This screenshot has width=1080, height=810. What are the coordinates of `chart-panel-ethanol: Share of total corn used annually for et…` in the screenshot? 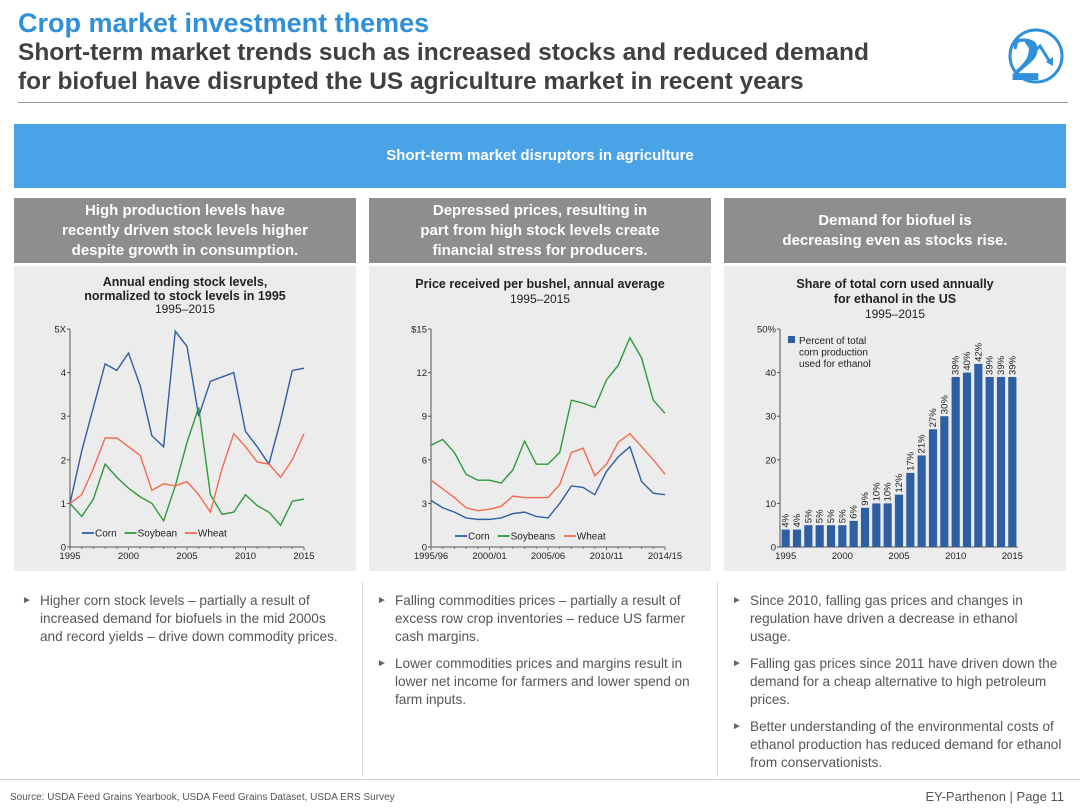 It's located at (895, 418).